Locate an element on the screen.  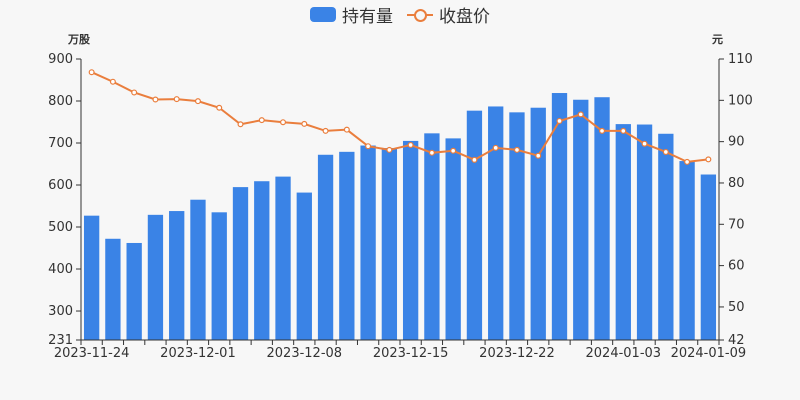
legend-bar-swatch is located at coordinates (323, 14).